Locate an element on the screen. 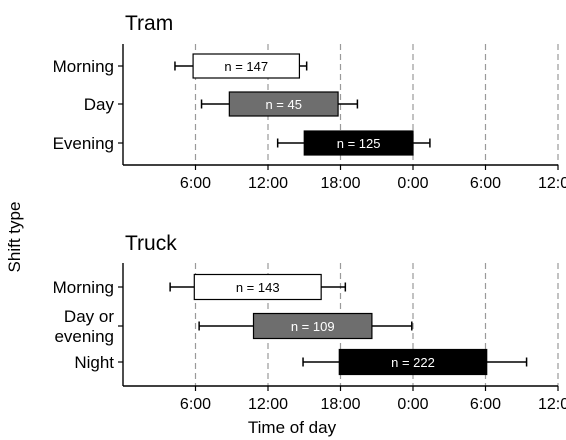 This screenshot has width=566, height=440. bar-count-label: n = 109 is located at coordinates (313, 326).